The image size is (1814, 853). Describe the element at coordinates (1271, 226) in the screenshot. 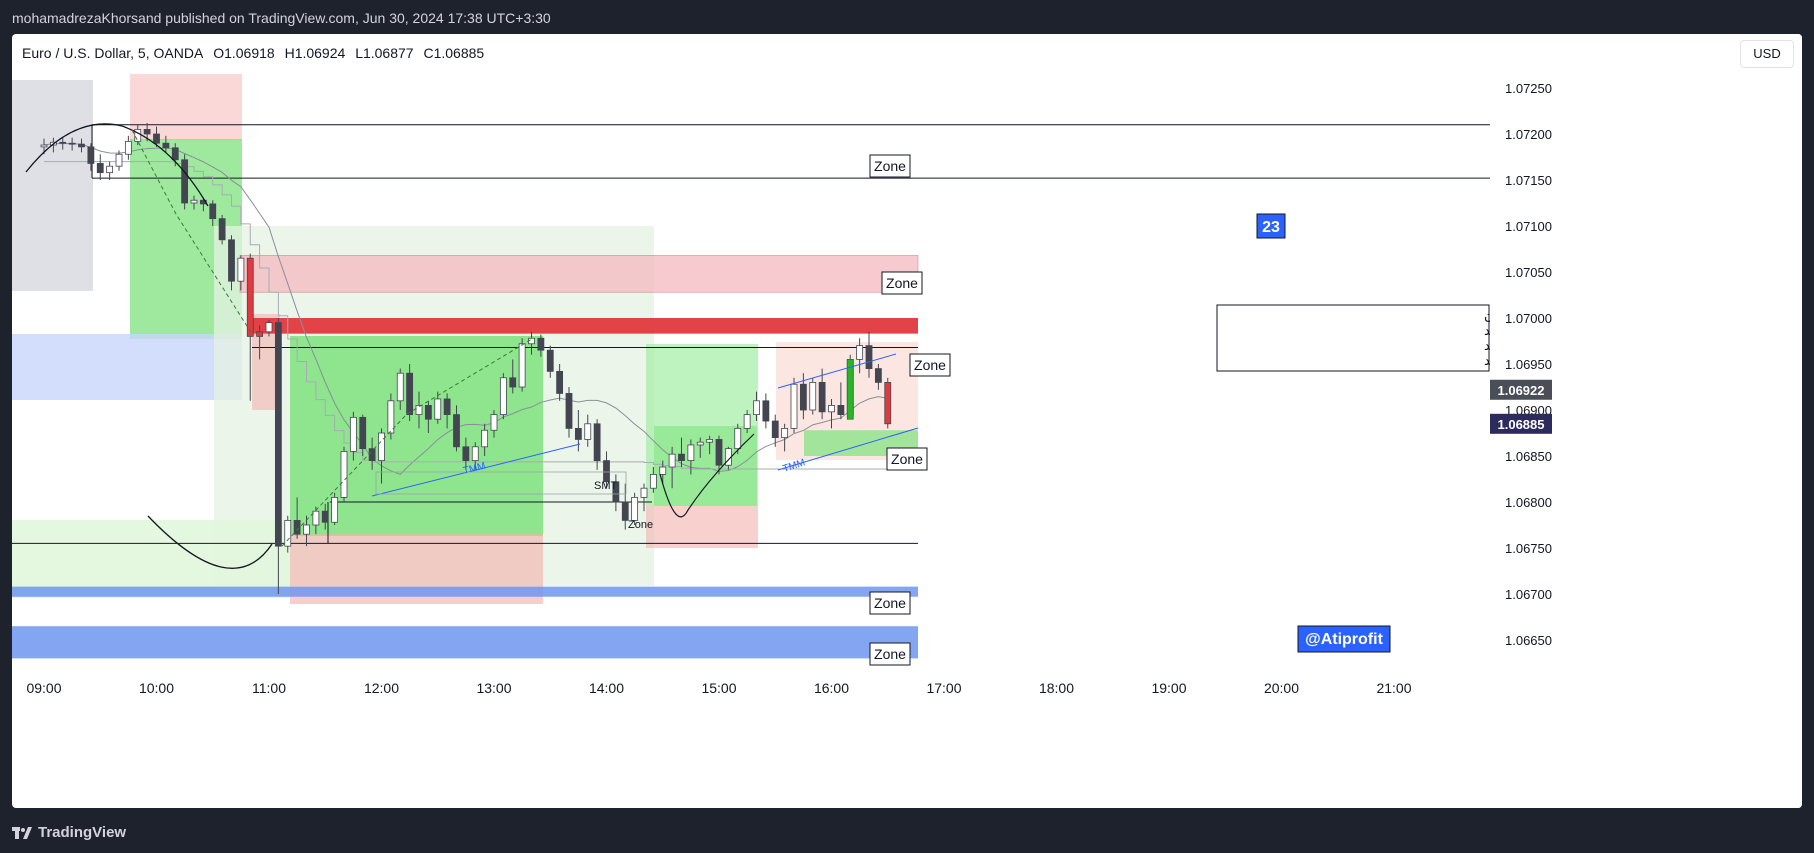

I see `count-badge: 23` at that location.